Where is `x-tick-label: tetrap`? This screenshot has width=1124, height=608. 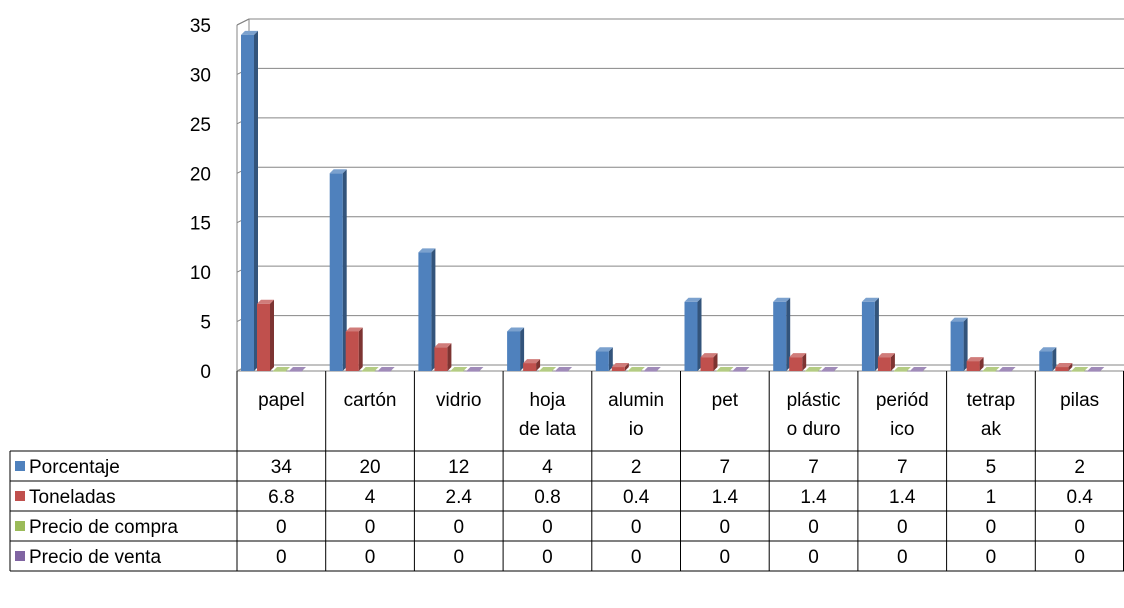
x-tick-label: tetrap is located at coordinates (991, 400).